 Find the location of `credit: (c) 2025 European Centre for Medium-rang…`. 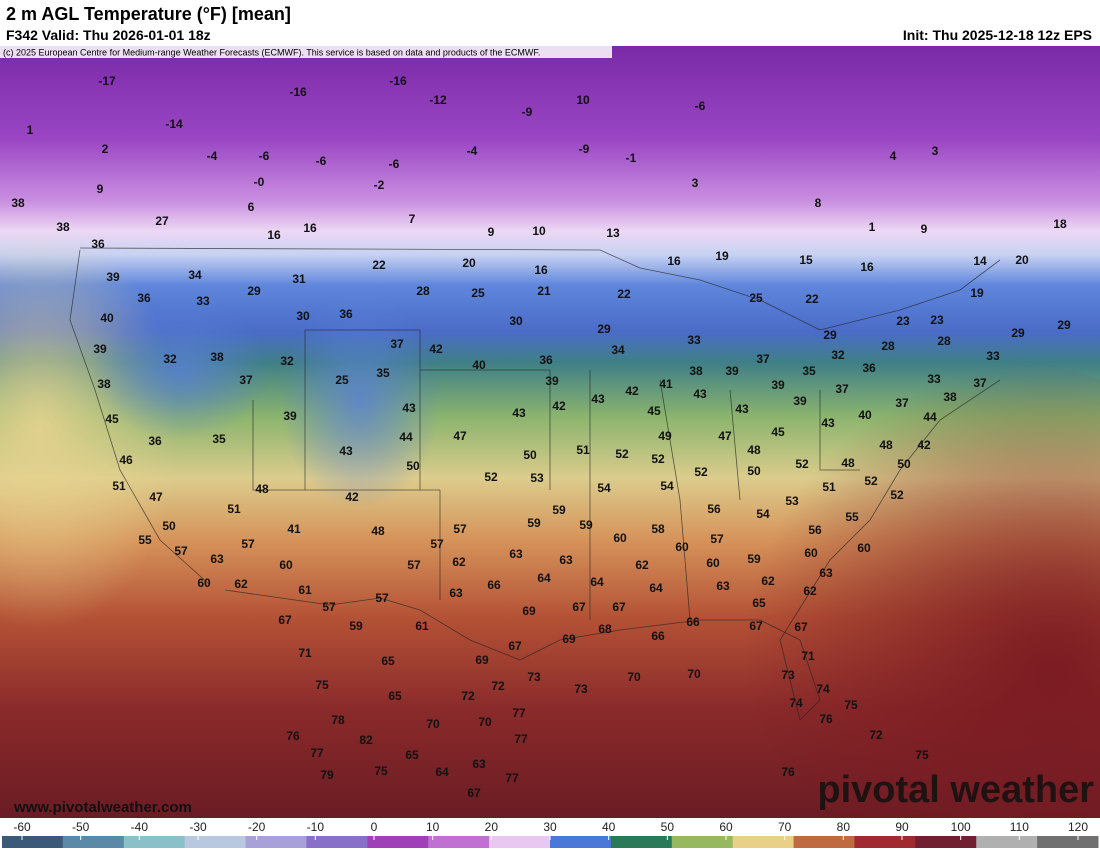

credit: (c) 2025 European Centre for Medium-rang… is located at coordinates (271, 52).